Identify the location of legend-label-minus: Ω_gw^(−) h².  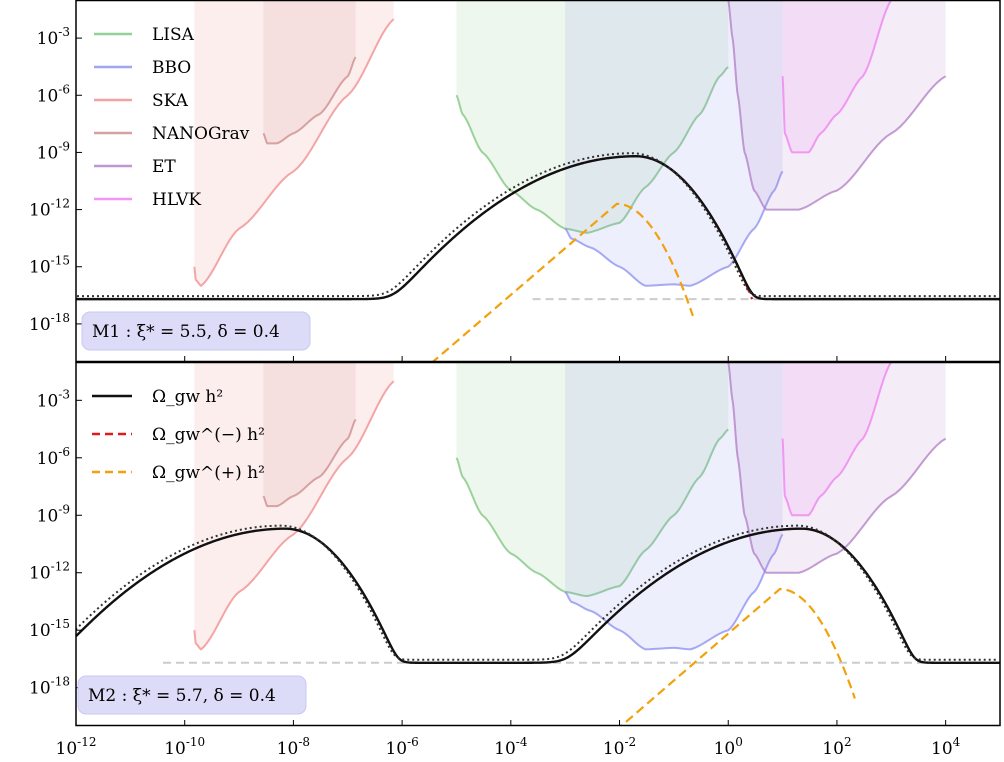
(208, 435).